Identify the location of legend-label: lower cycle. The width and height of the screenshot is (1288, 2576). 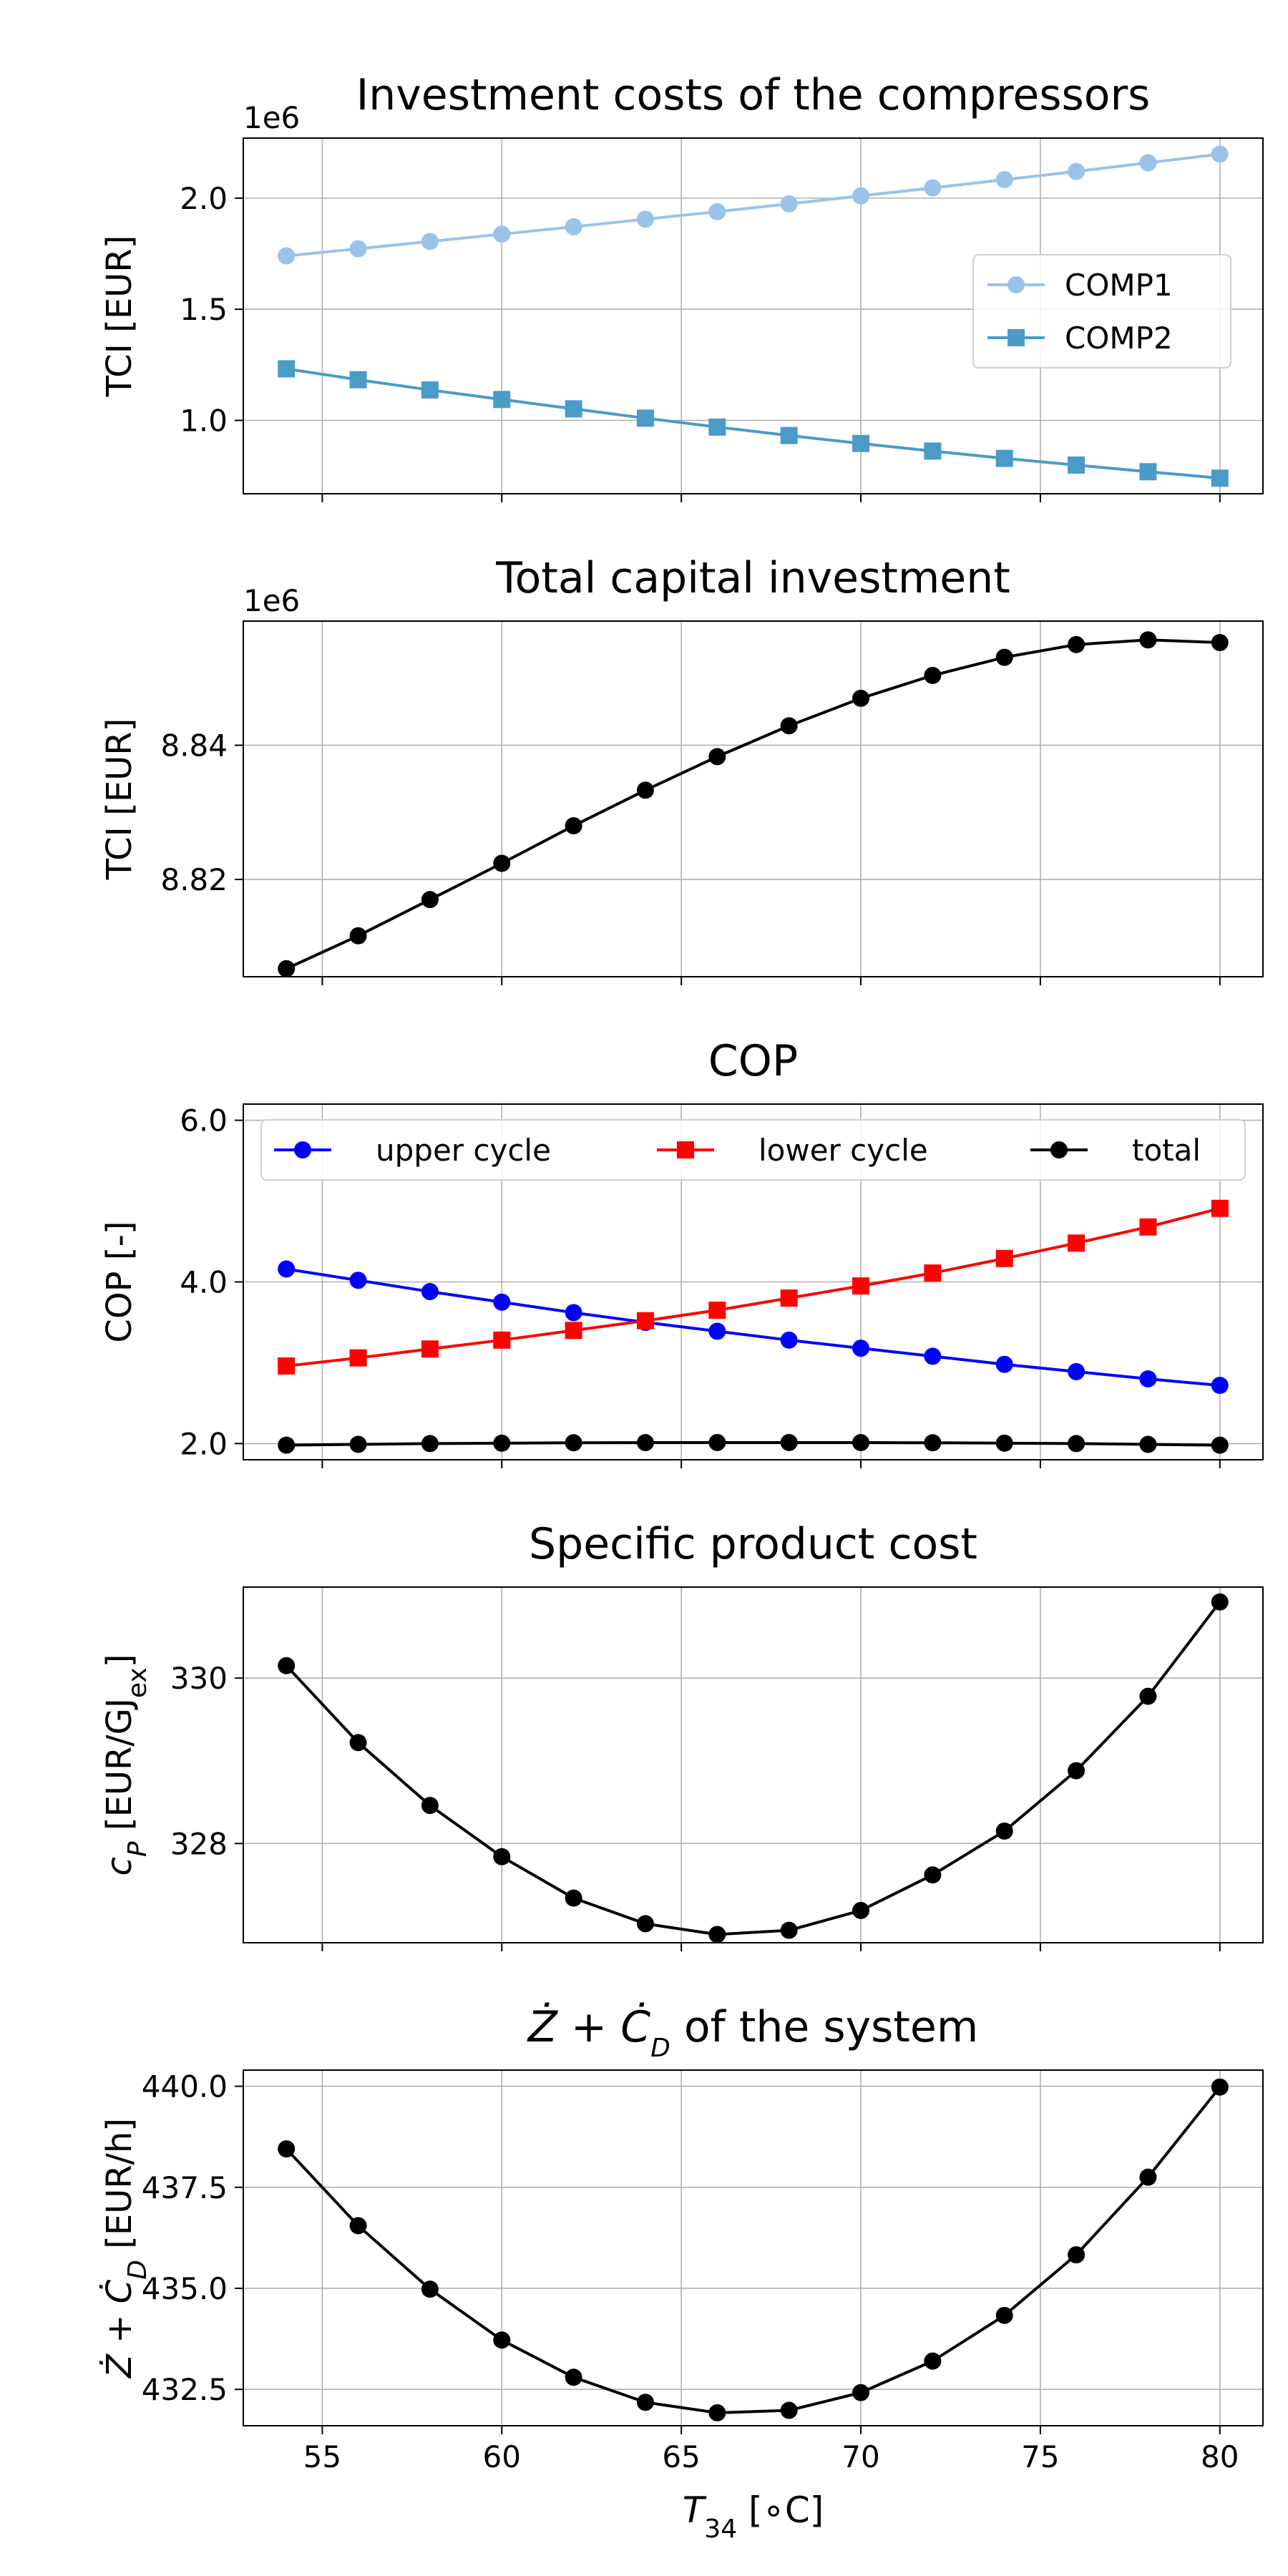
(843, 1150).